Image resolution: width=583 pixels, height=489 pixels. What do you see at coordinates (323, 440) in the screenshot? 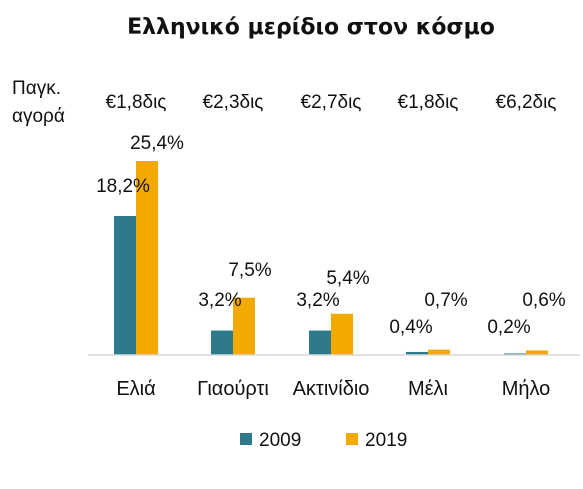
I see `legend: 2009 2019` at bounding box center [323, 440].